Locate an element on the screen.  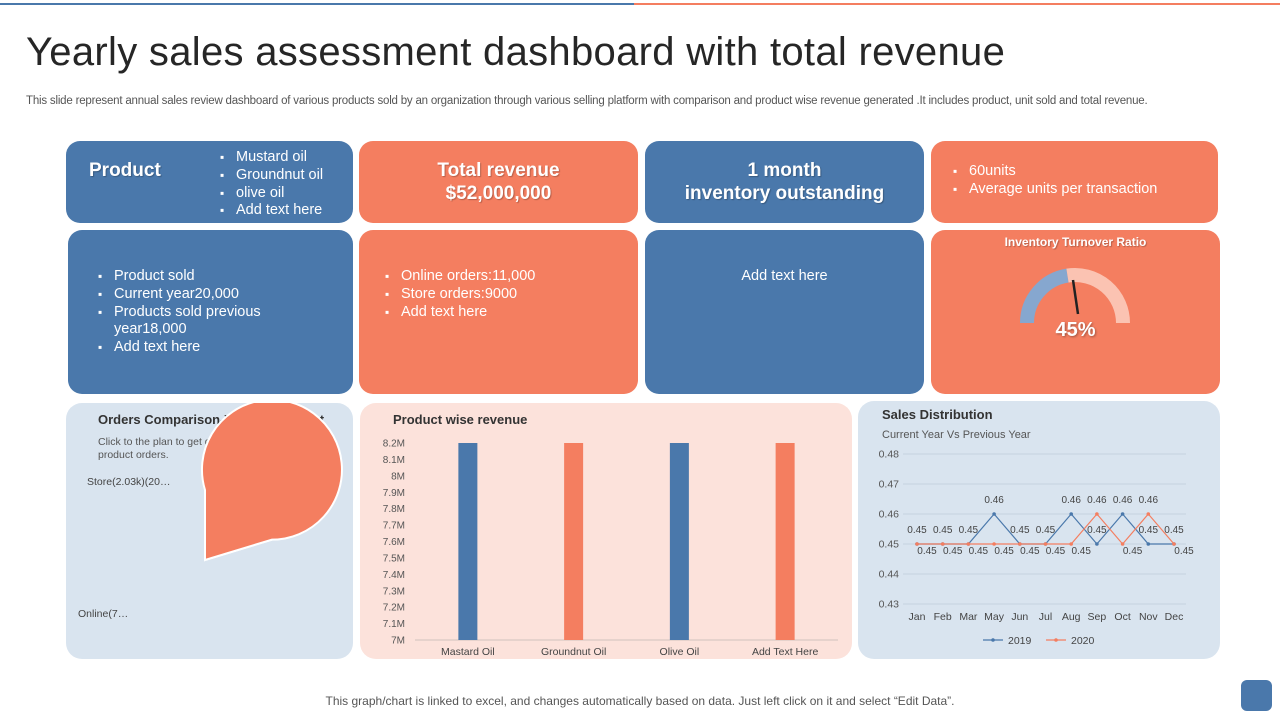
x-tick-label: May is located at coordinates (994, 617).